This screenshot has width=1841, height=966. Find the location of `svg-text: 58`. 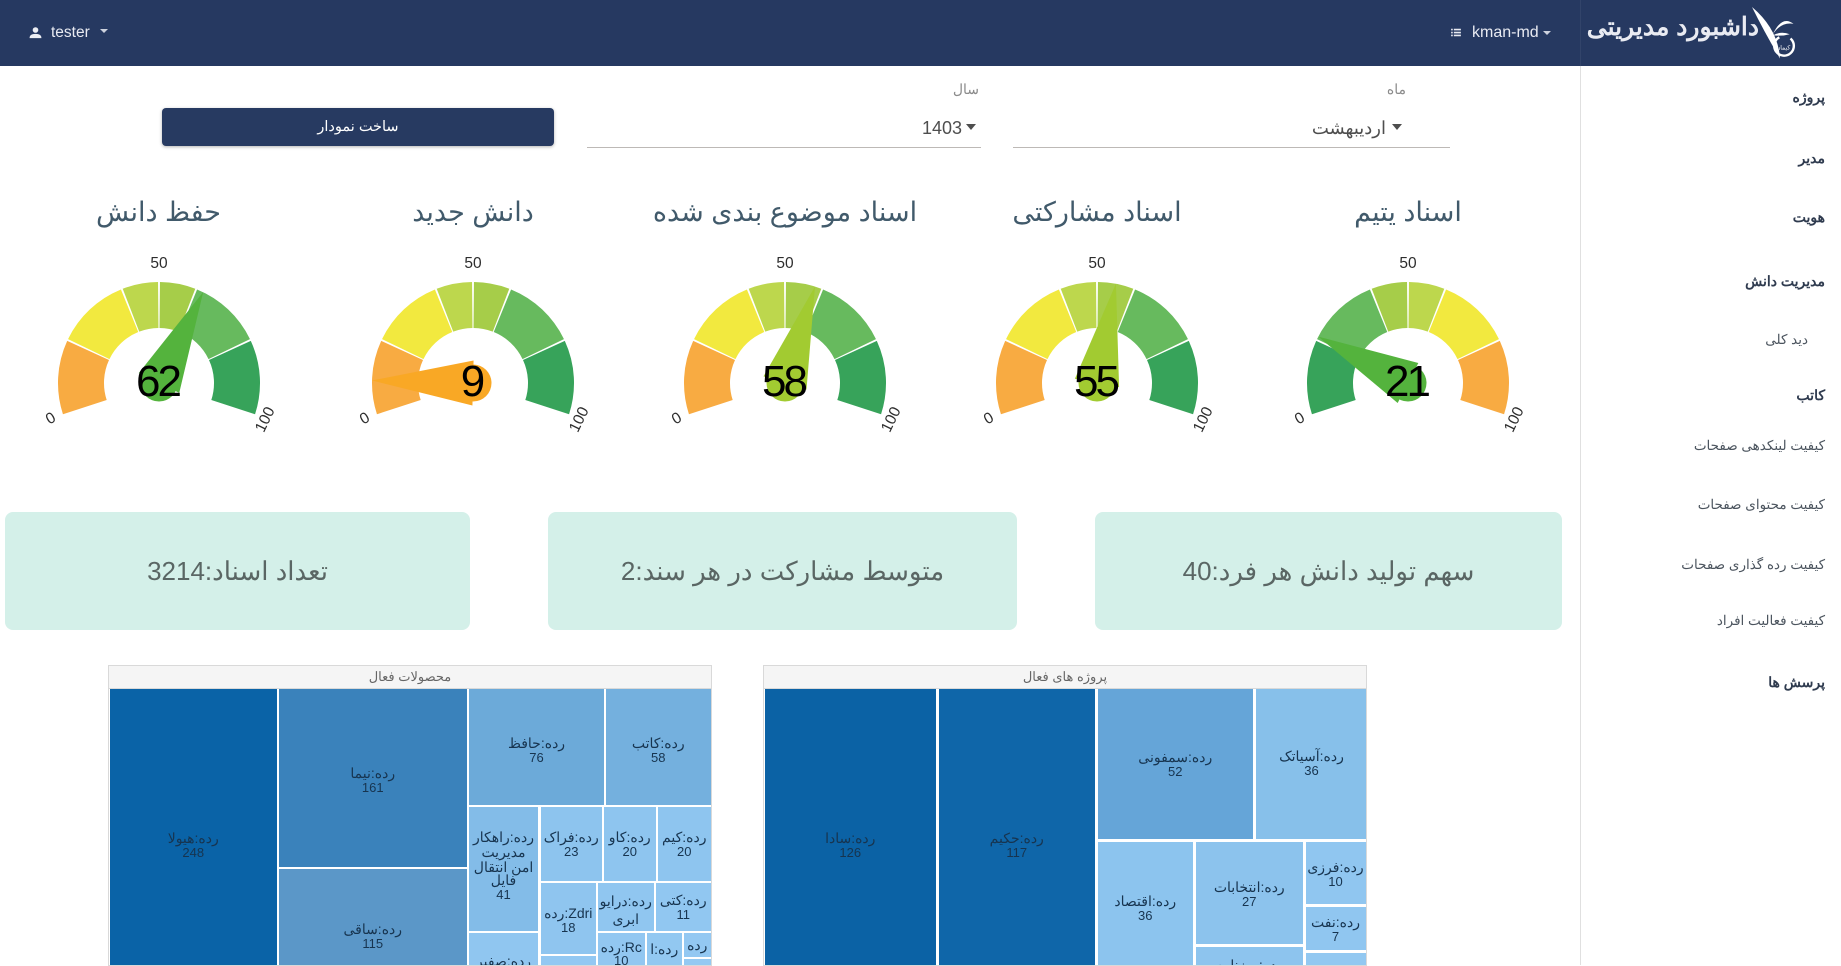

svg-text: 58 is located at coordinates (784, 381).